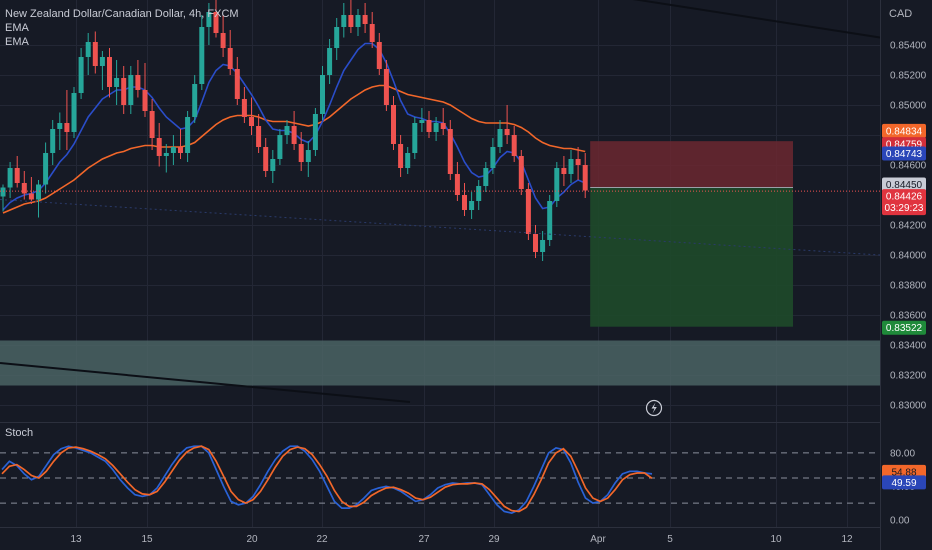 The height and width of the screenshot is (550, 932). What do you see at coordinates (17, 42) in the screenshot?
I see `indicator-ema-2: EMA` at bounding box center [17, 42].